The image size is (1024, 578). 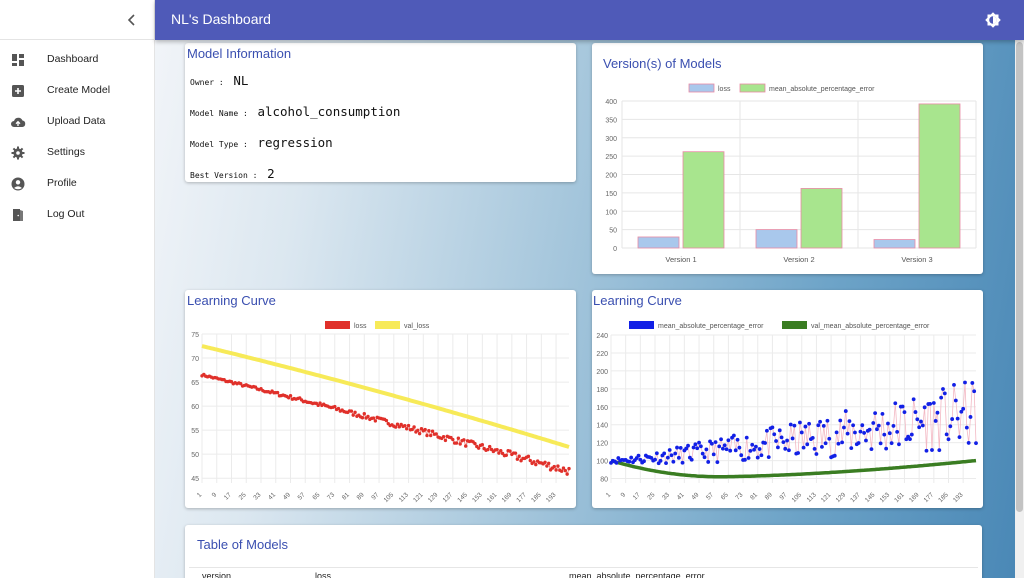 What do you see at coordinates (929, 497) in the screenshot?
I see `x-tick-label: 177` at bounding box center [929, 497].